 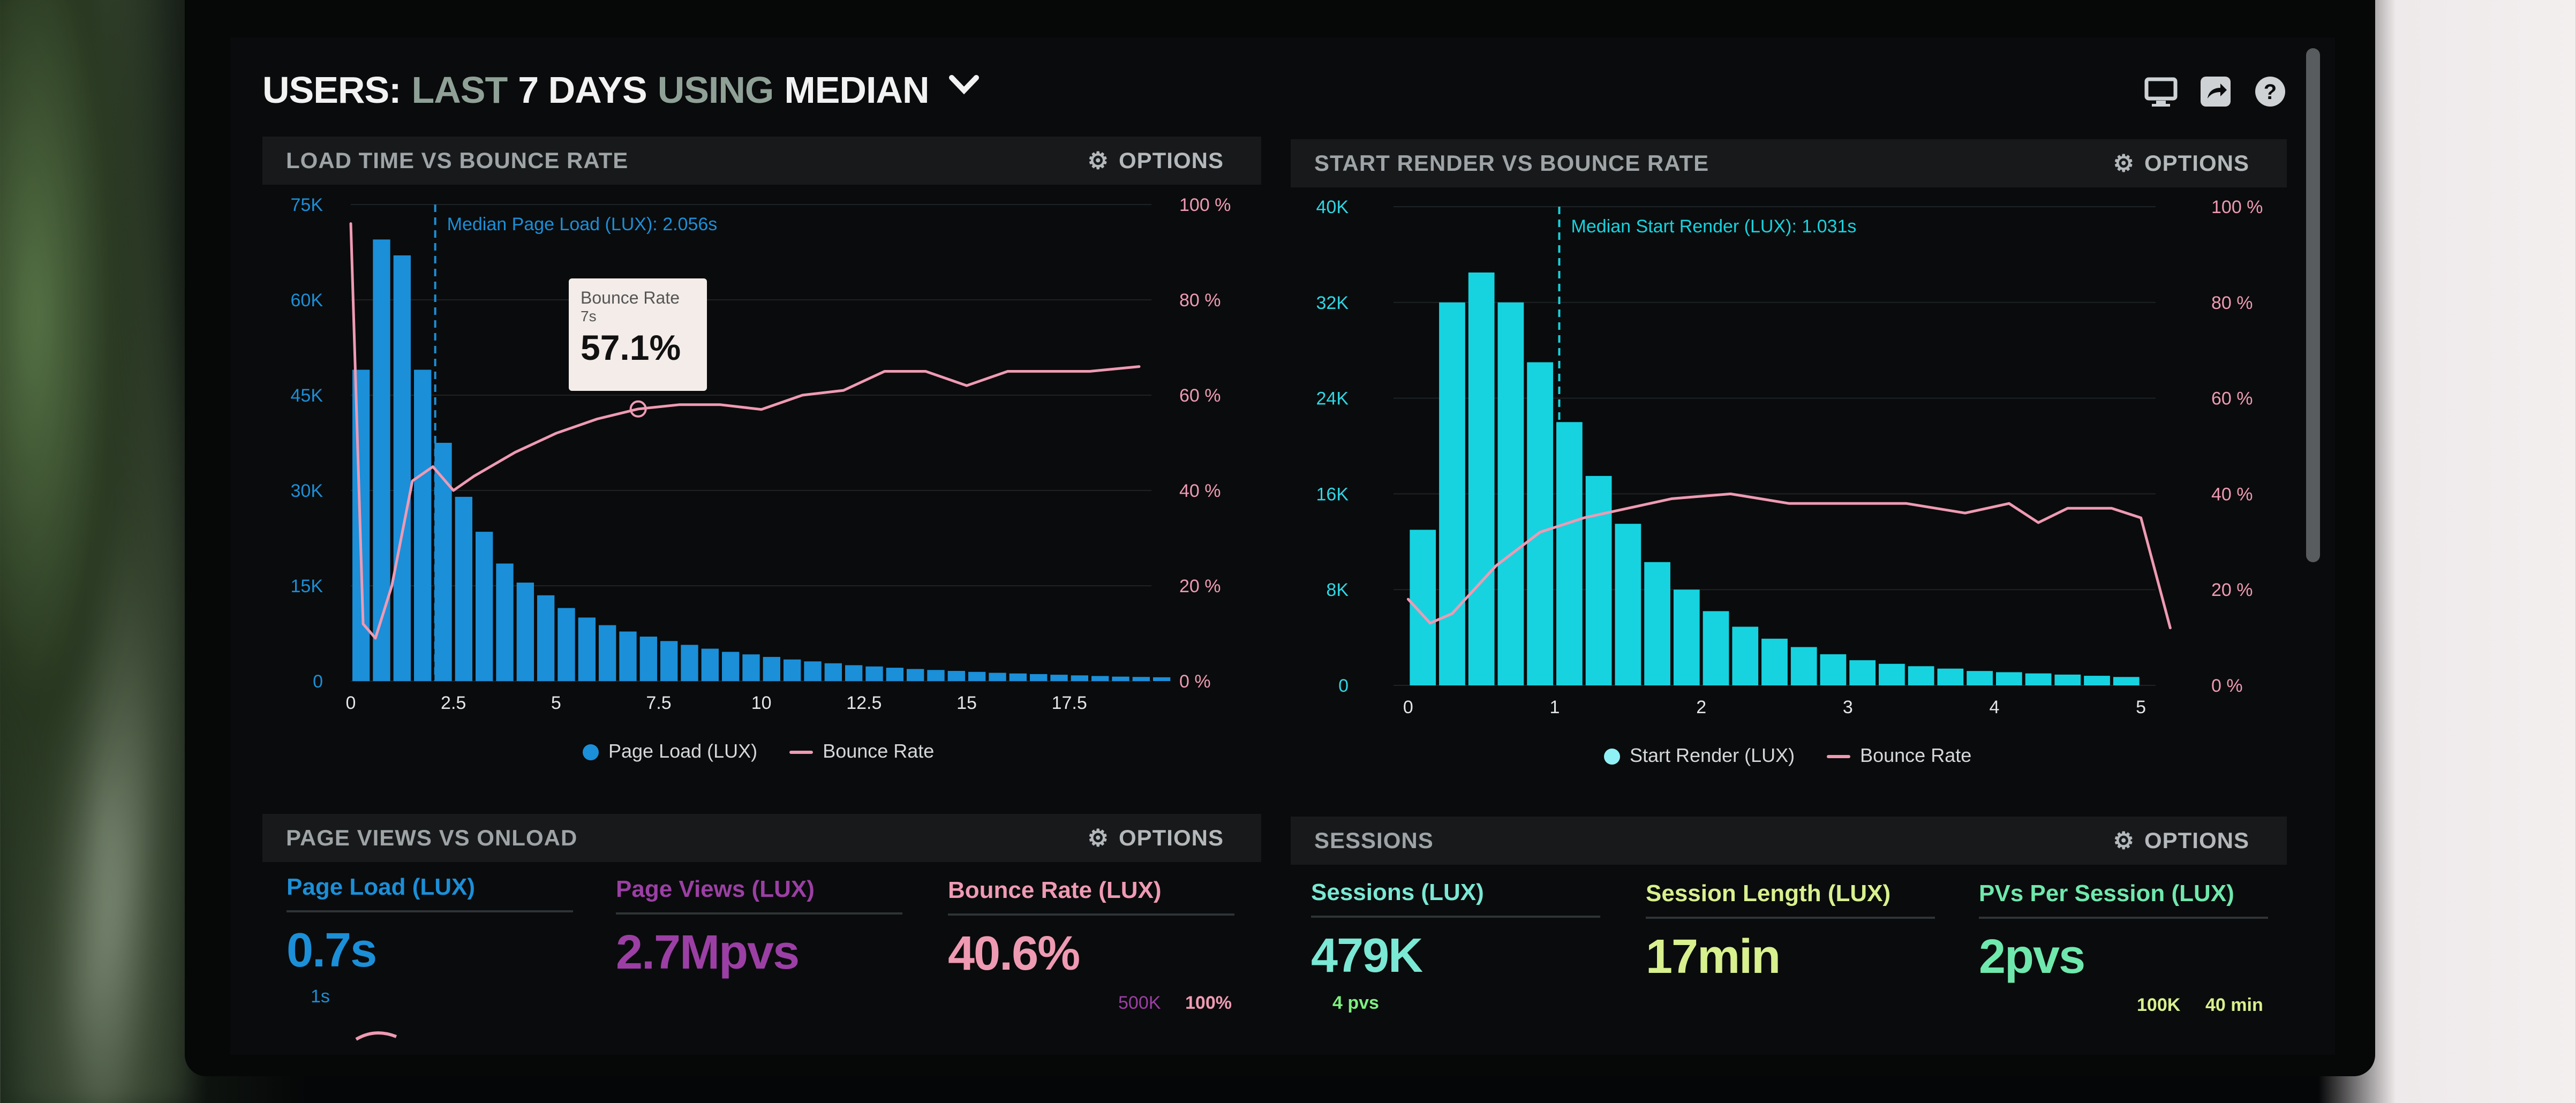 I want to click on page-title: USERS: LAST 7 DAYS USING MEDIAN, so click(x=621, y=90).